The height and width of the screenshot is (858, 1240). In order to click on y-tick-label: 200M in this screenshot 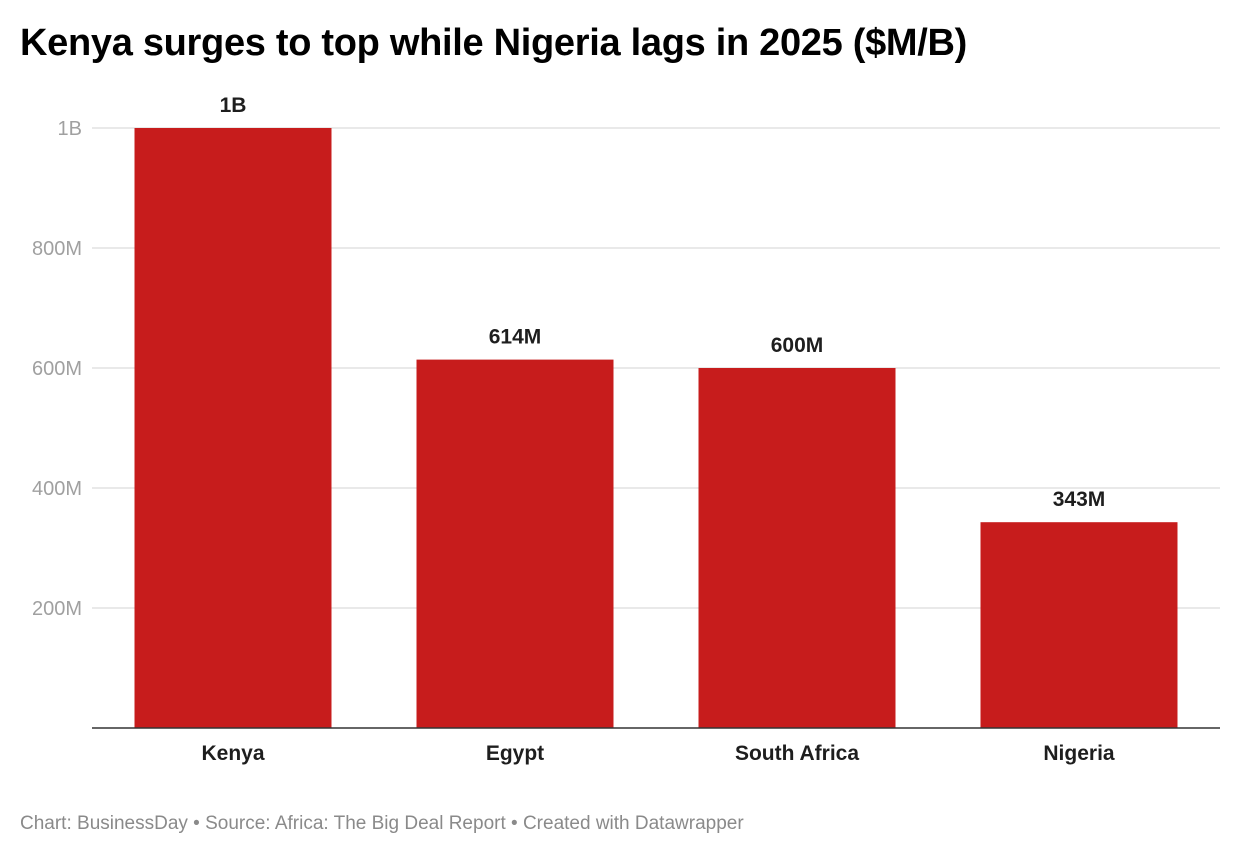, I will do `click(57, 609)`.